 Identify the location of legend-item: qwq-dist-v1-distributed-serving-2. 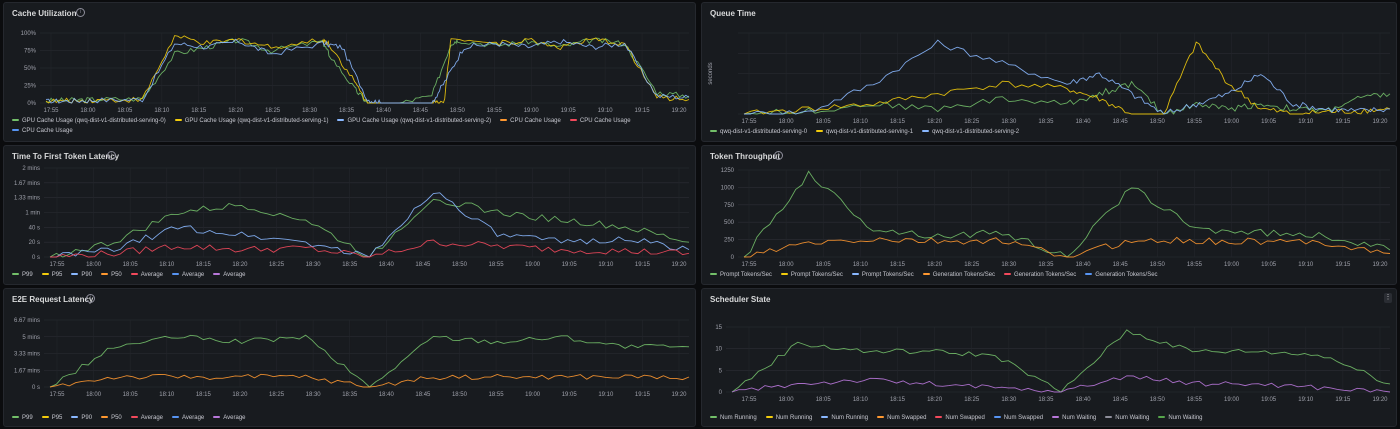
(970, 132).